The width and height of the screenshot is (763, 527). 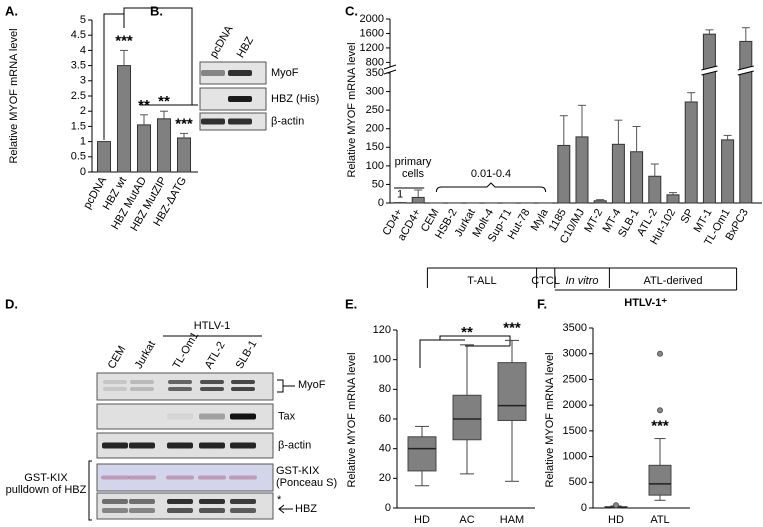 I want to click on y-tick-label: 2000, so click(x=575, y=405).